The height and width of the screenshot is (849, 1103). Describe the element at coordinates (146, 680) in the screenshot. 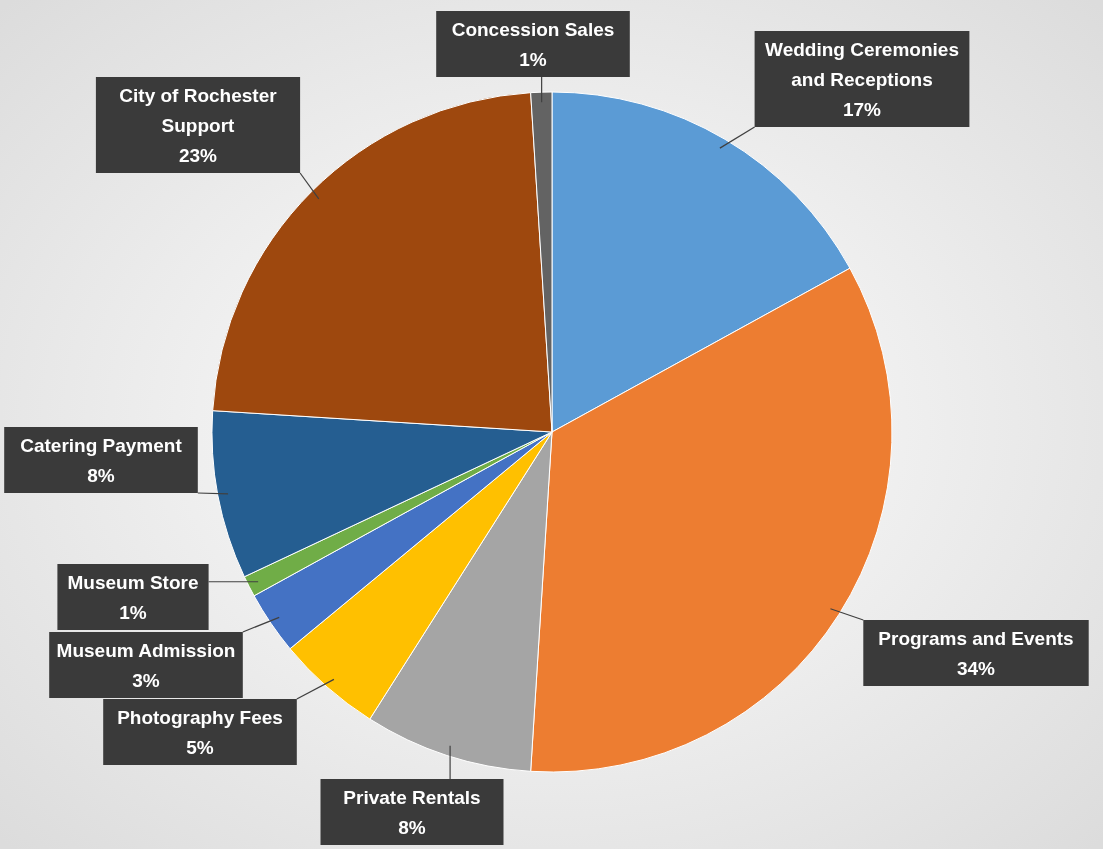

I see `data-label: 3%` at that location.